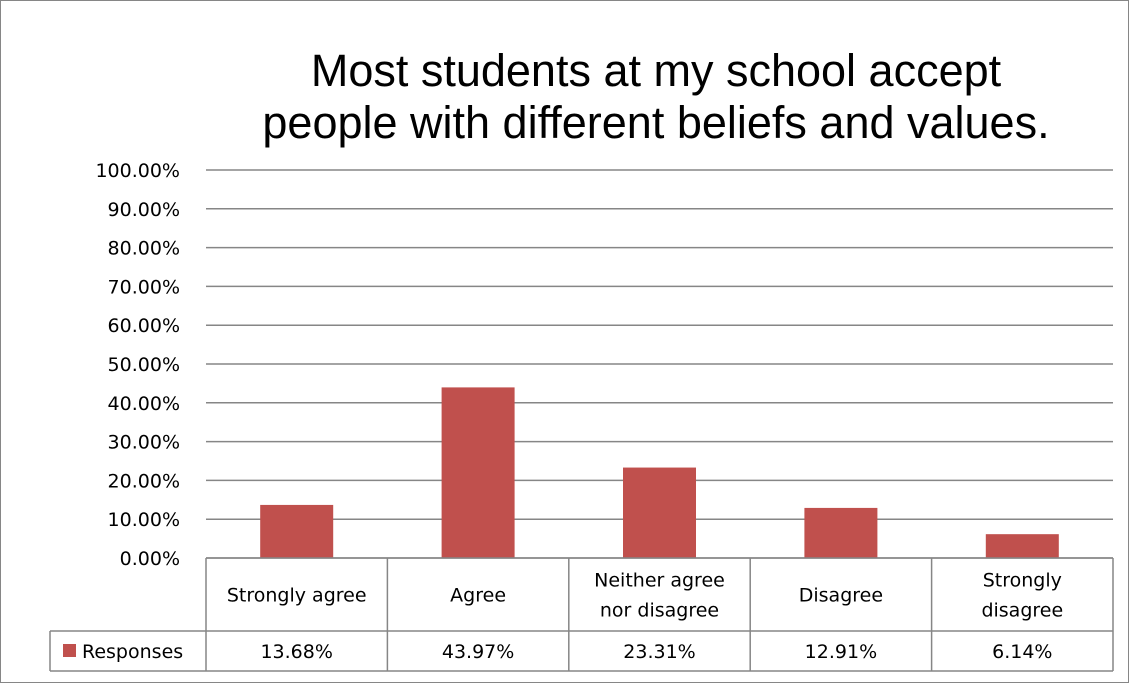  What do you see at coordinates (144, 365) in the screenshot?
I see `y-tick-label: 50.00%` at bounding box center [144, 365].